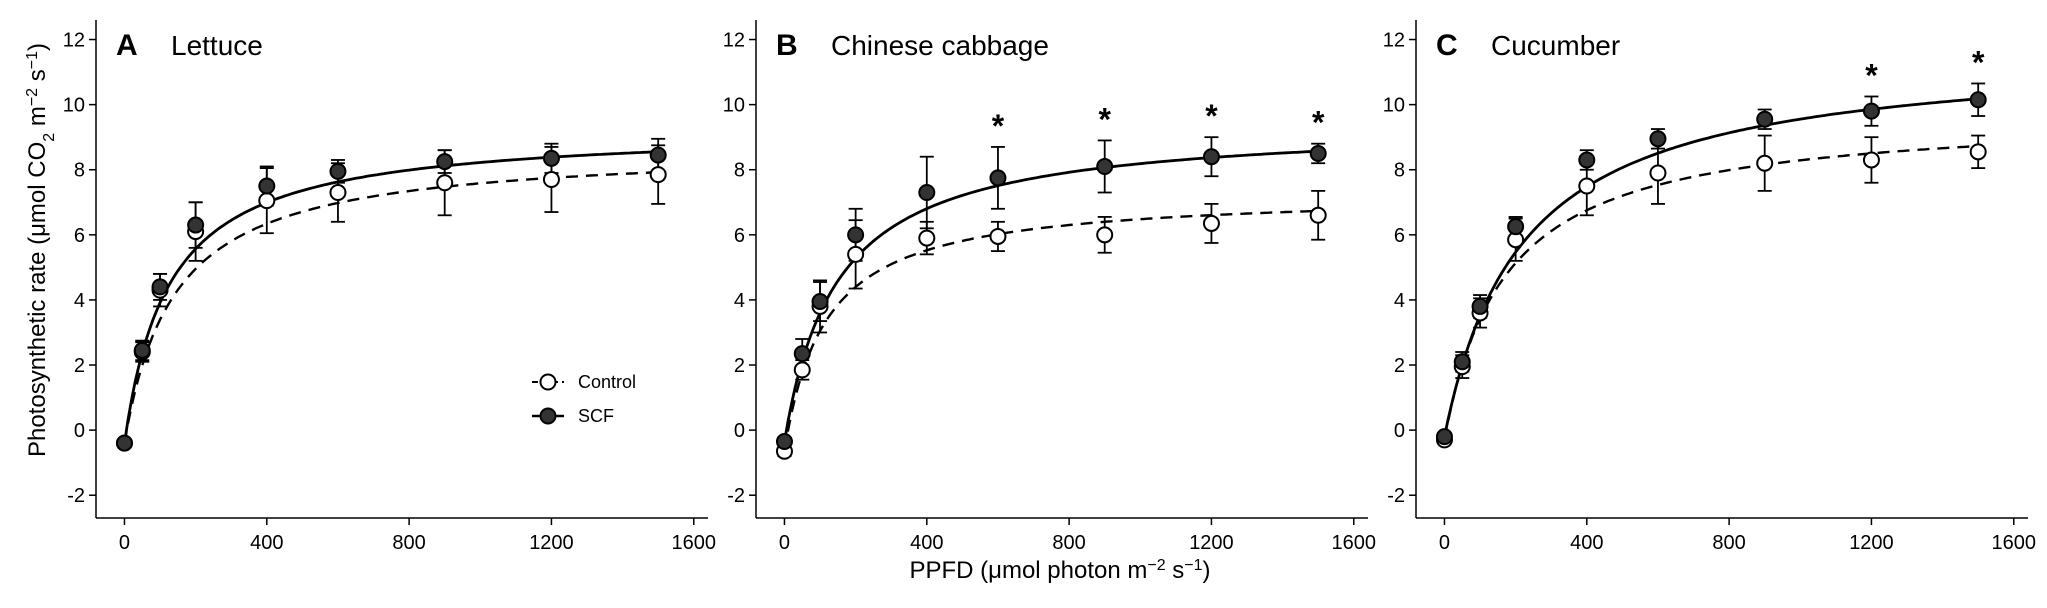  Describe the element at coordinates (1193, 565) in the screenshot. I see `x-axis-title-sup2: −1` at that location.